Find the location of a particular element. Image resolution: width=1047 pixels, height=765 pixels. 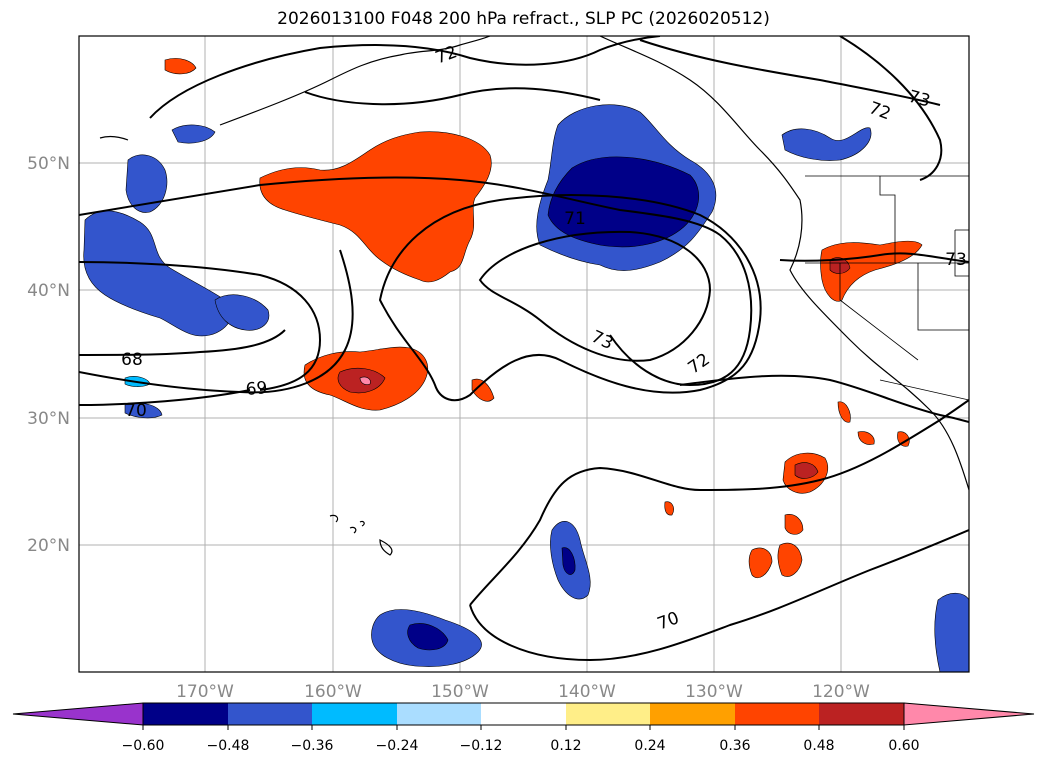

lat-label: 50°N is located at coordinates (48, 164).